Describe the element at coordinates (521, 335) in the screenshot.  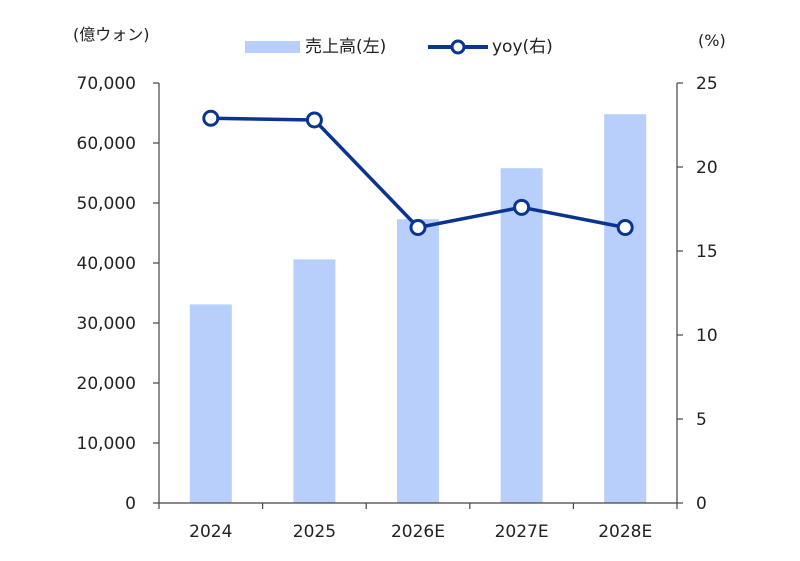
I see `bar-2027E` at that location.